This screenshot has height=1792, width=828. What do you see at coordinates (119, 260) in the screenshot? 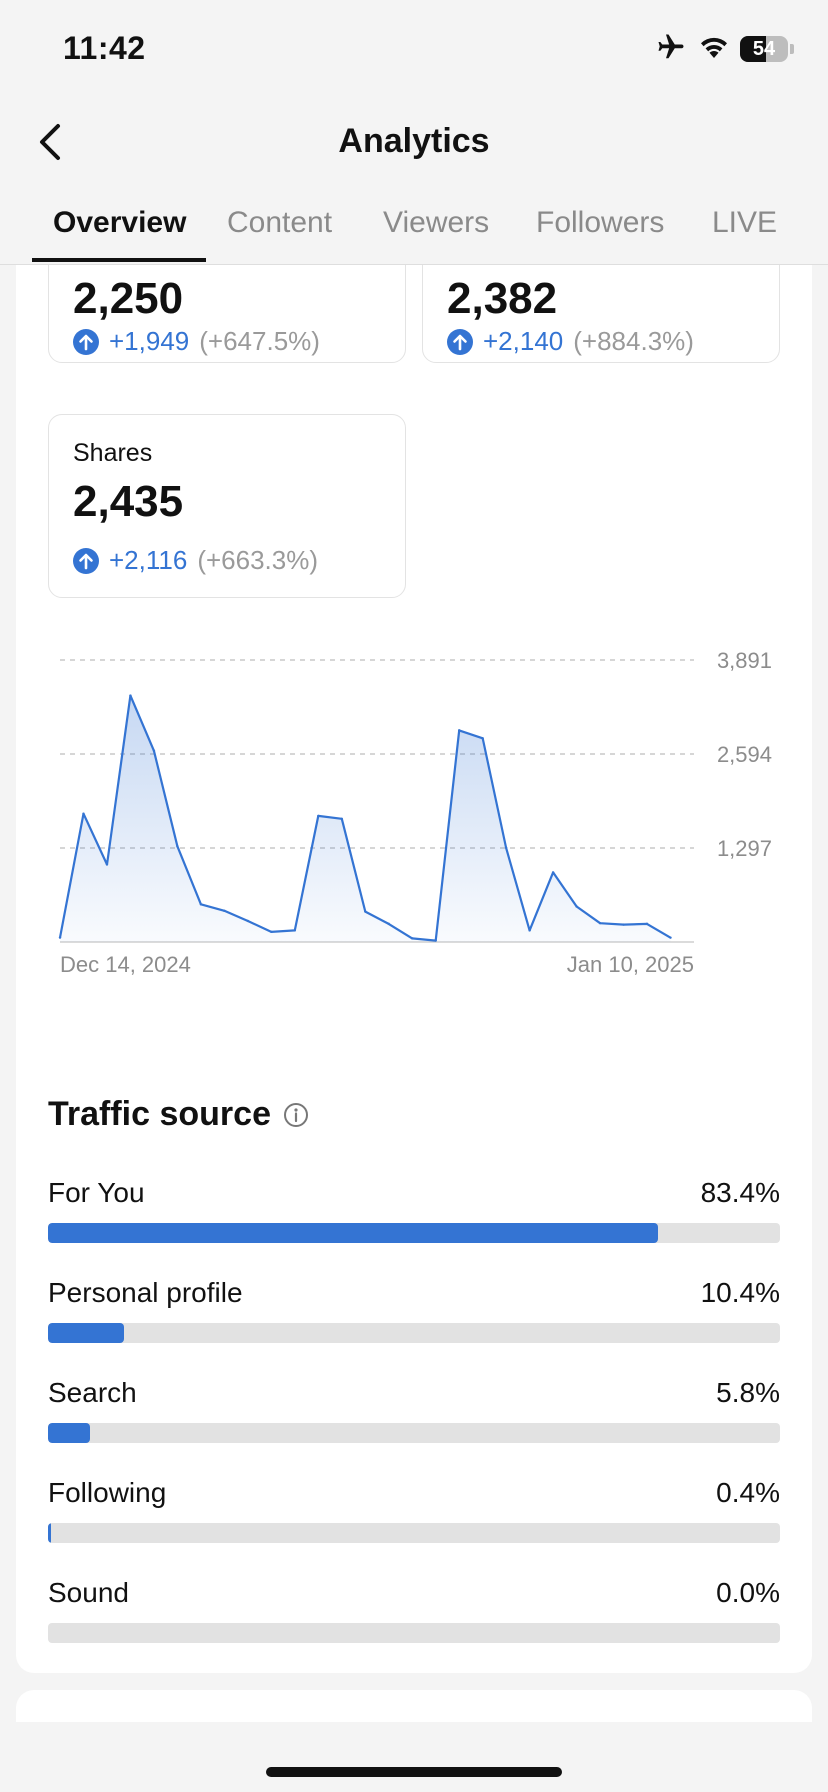
I see `active-tab-indicator` at bounding box center [119, 260].